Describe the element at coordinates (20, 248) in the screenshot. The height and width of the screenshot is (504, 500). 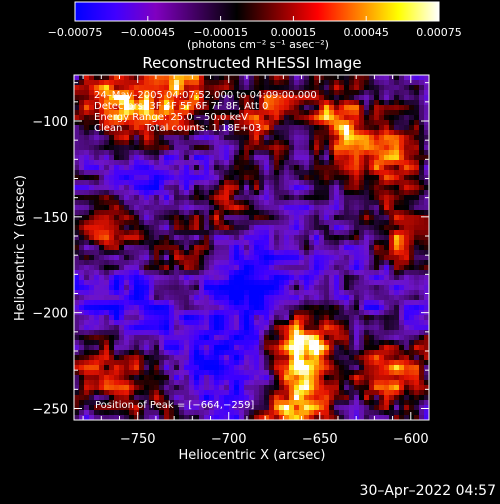
I see `y-axis-label: Heliocentric Y (arcsec)` at that location.